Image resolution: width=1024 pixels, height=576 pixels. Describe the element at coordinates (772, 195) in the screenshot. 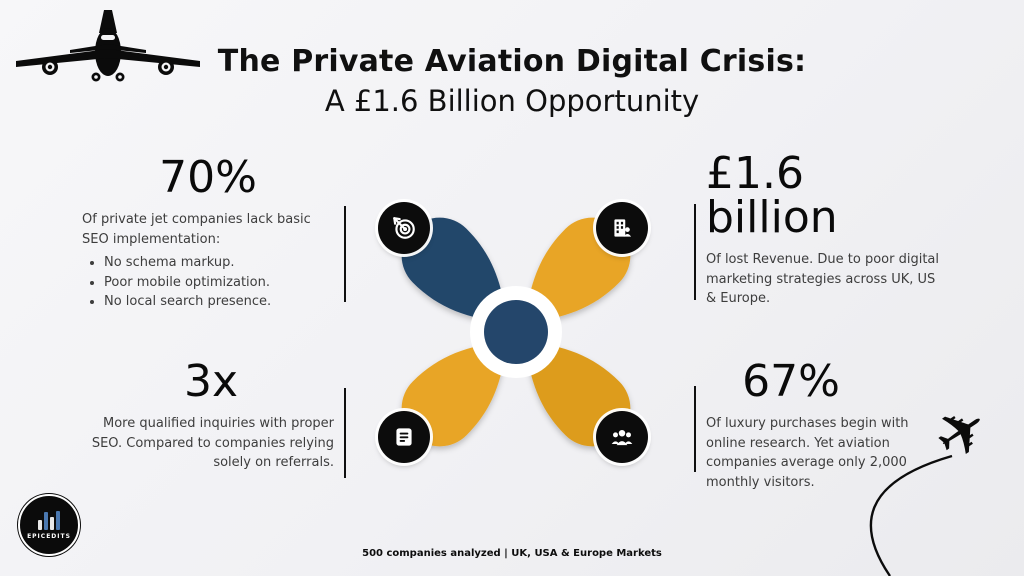

I see `stat-value: £1.6 billion` at that location.